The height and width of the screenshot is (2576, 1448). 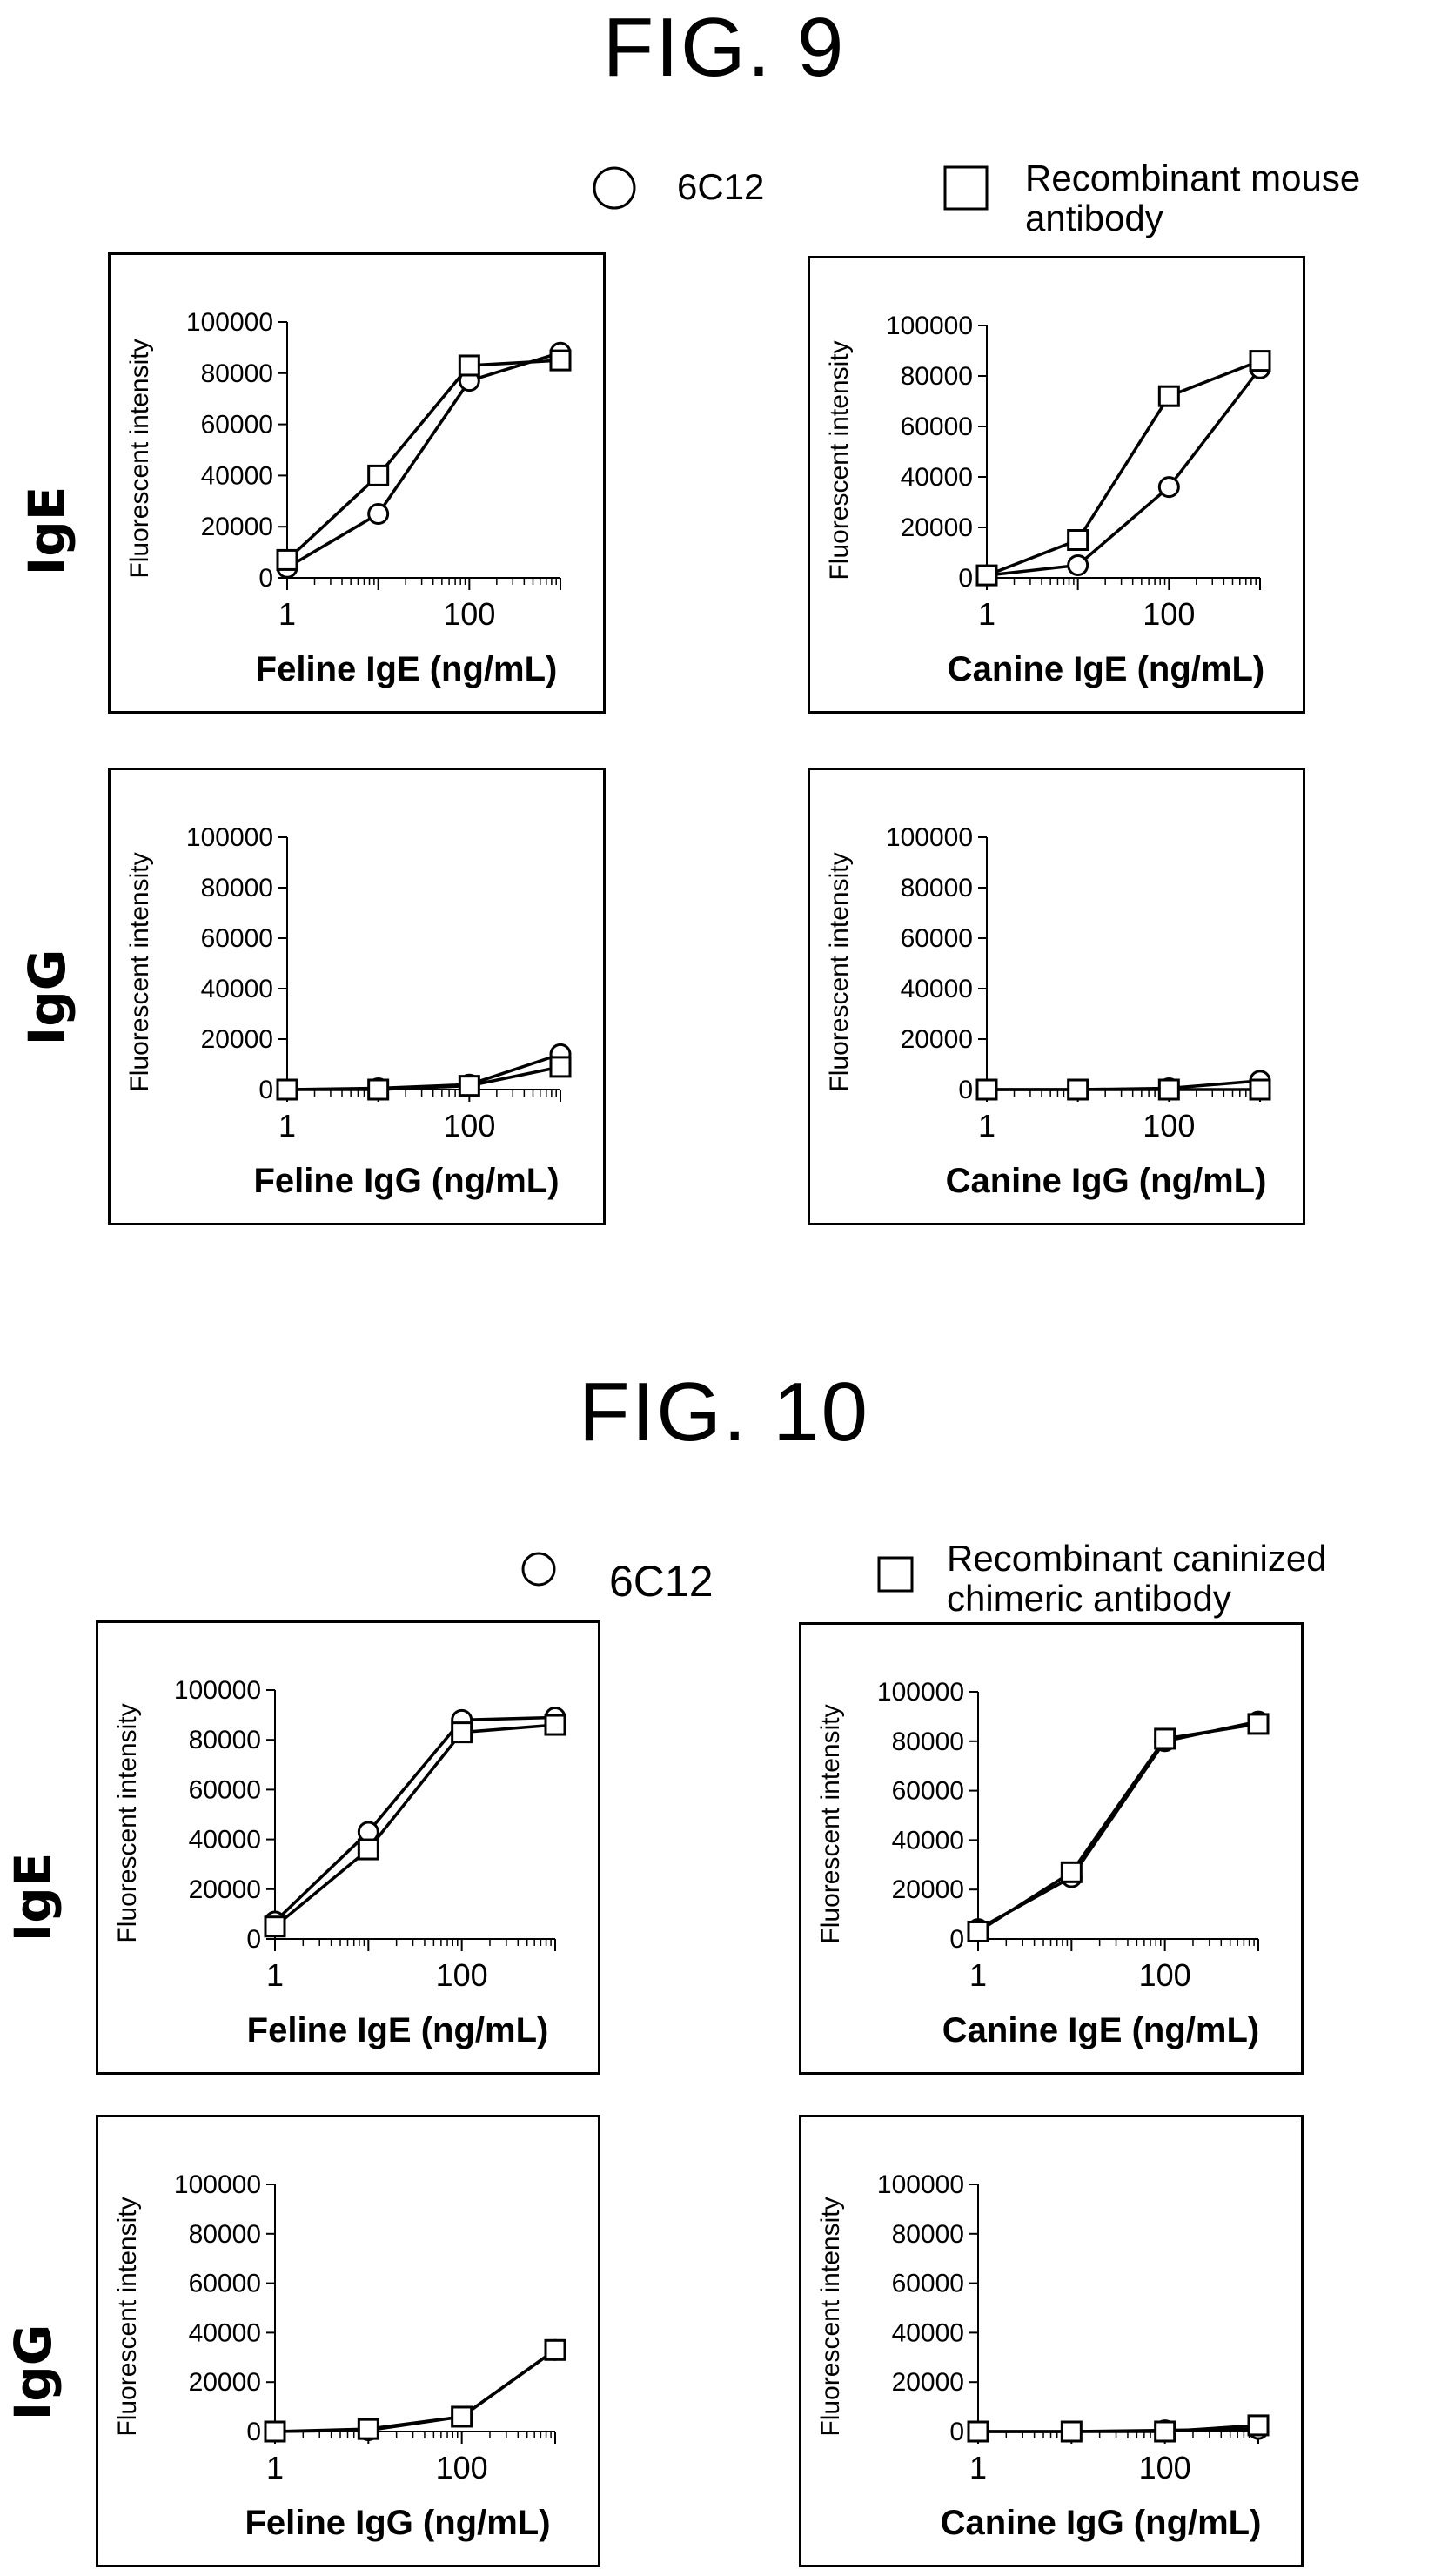 I want to click on fig10-row-label-igg: IgG, so click(x=33, y=2372).